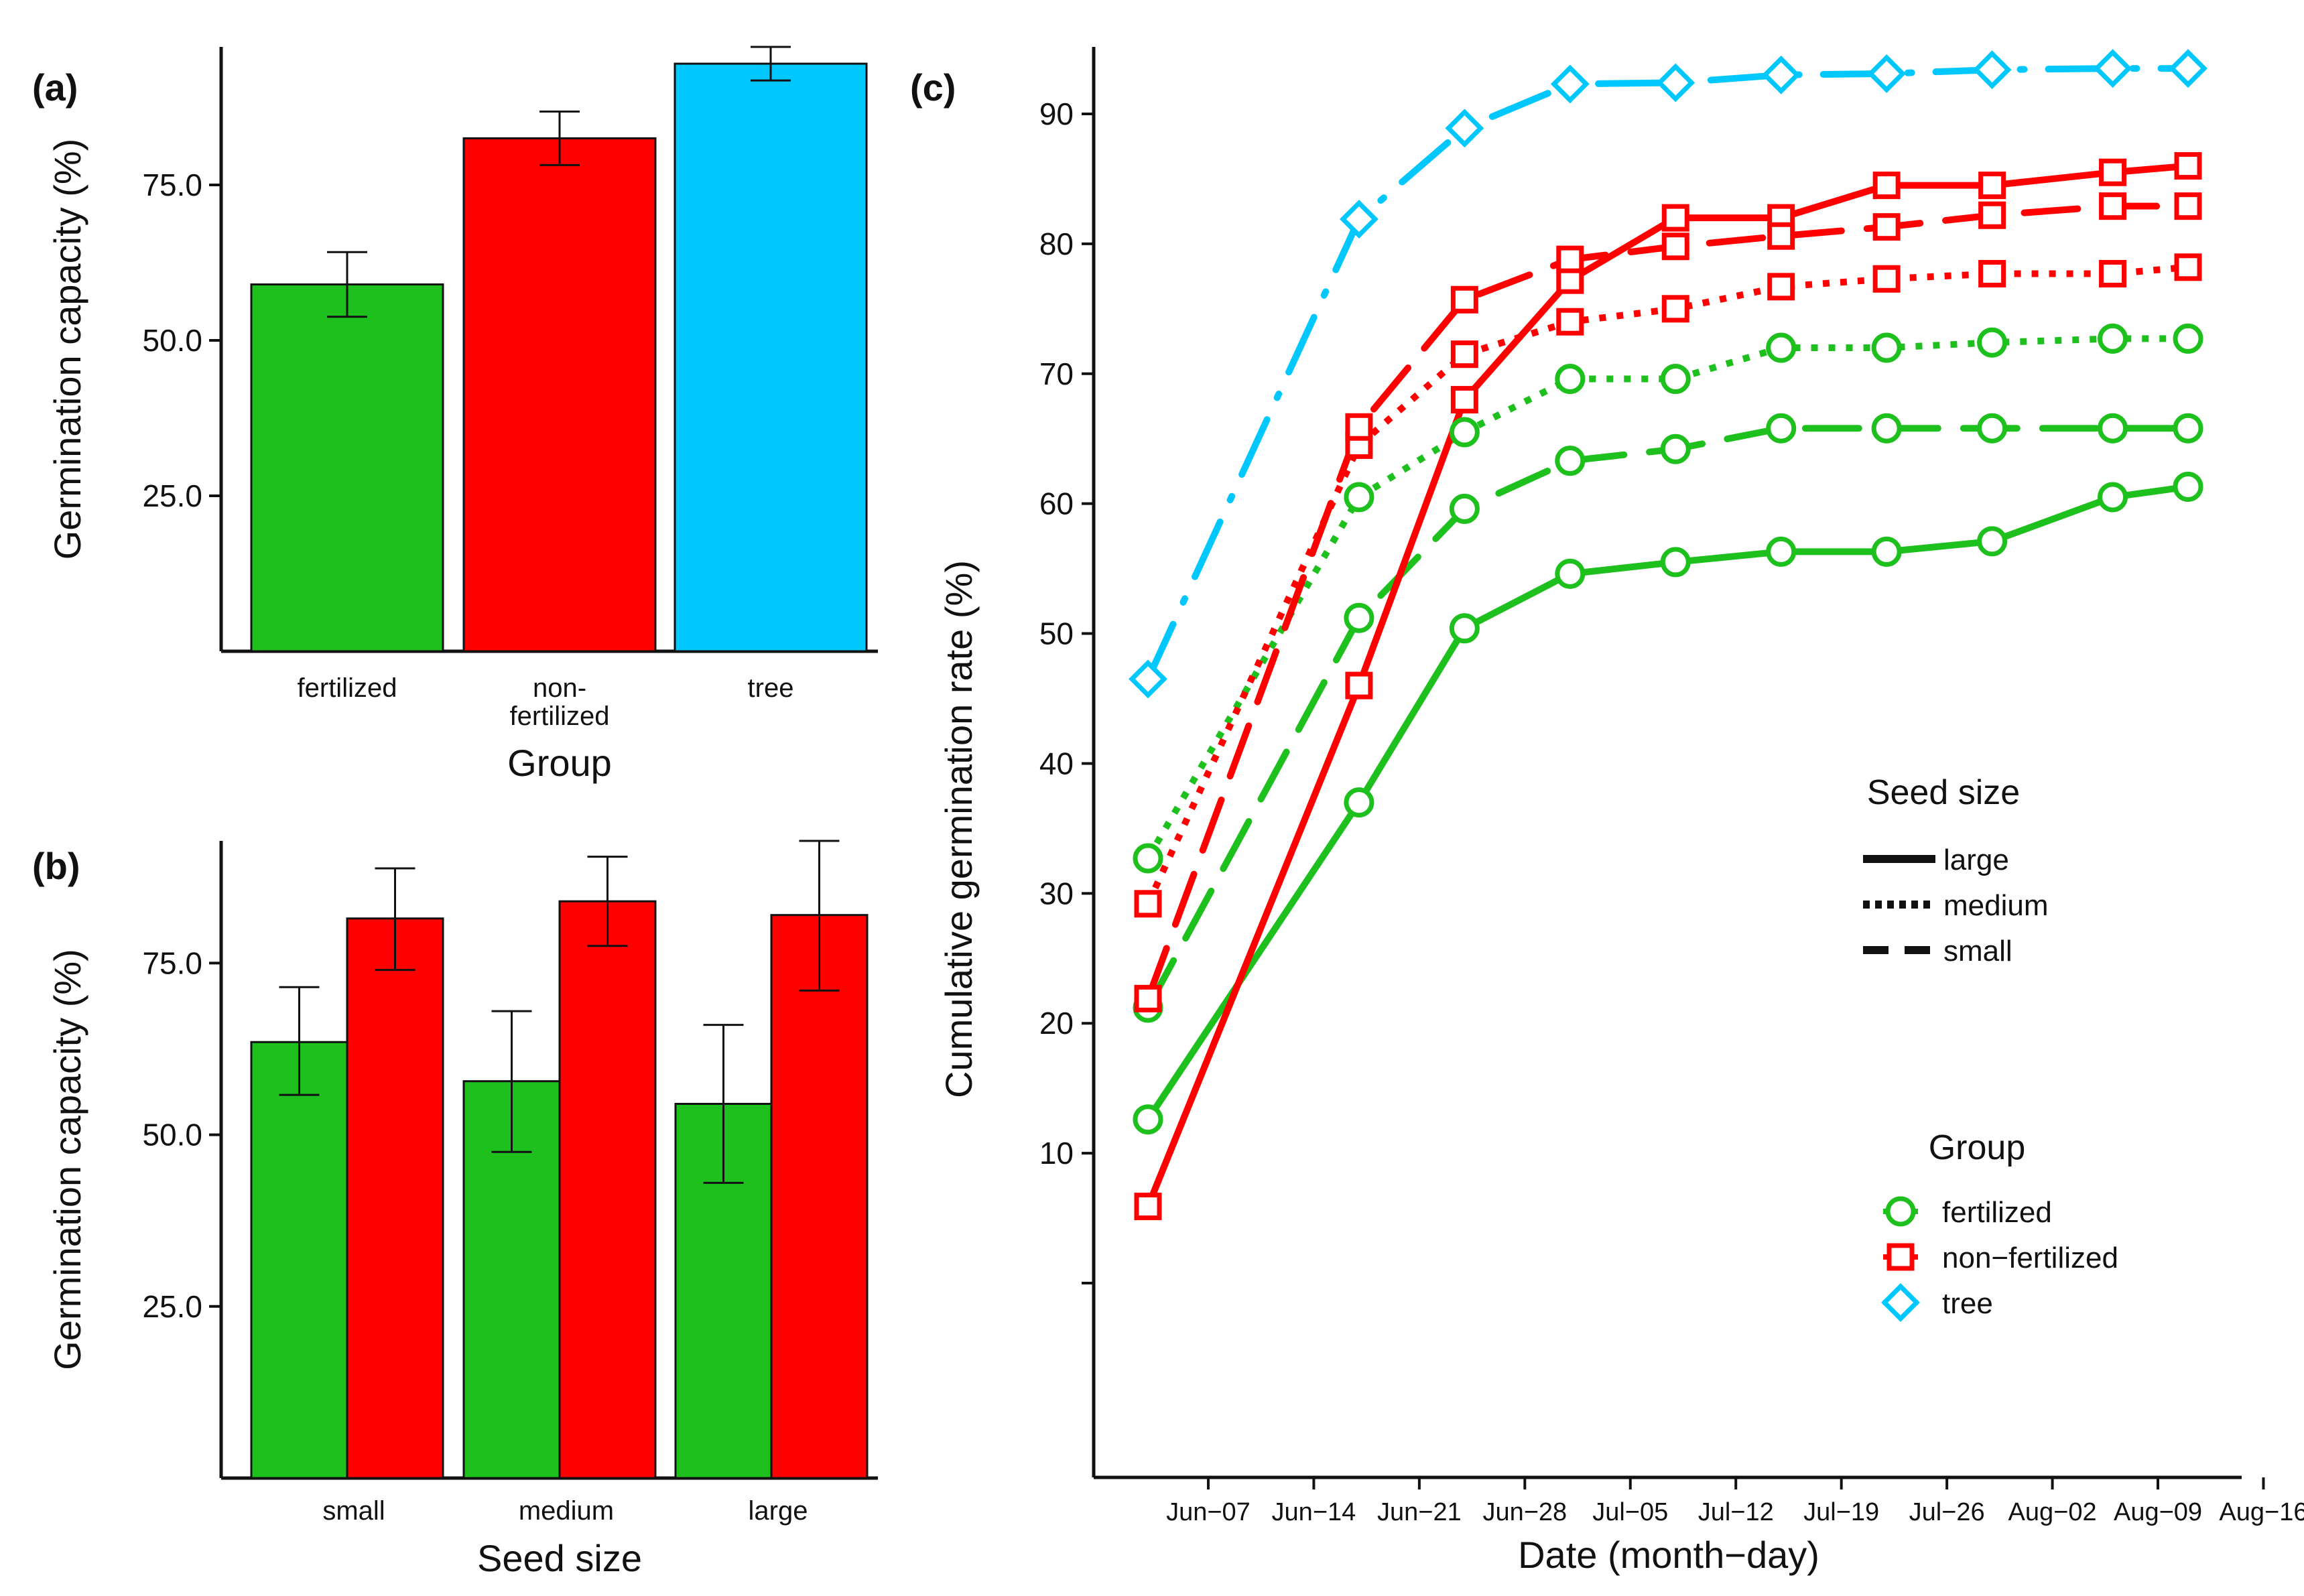 This screenshot has width=2304, height=1596. Describe the element at coordinates (559, 688) in the screenshot. I see `x-category-label-a: non-` at that location.